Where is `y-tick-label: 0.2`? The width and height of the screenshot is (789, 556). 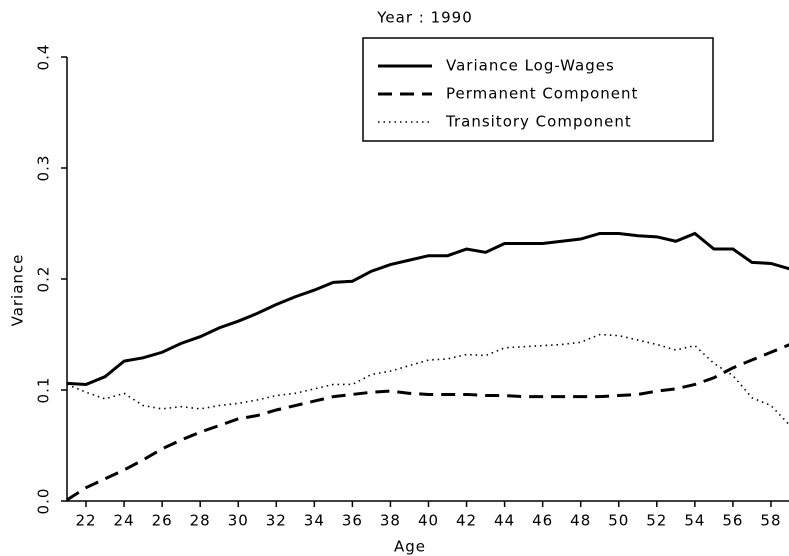
y-tick-label: 0.2 is located at coordinates (44, 279).